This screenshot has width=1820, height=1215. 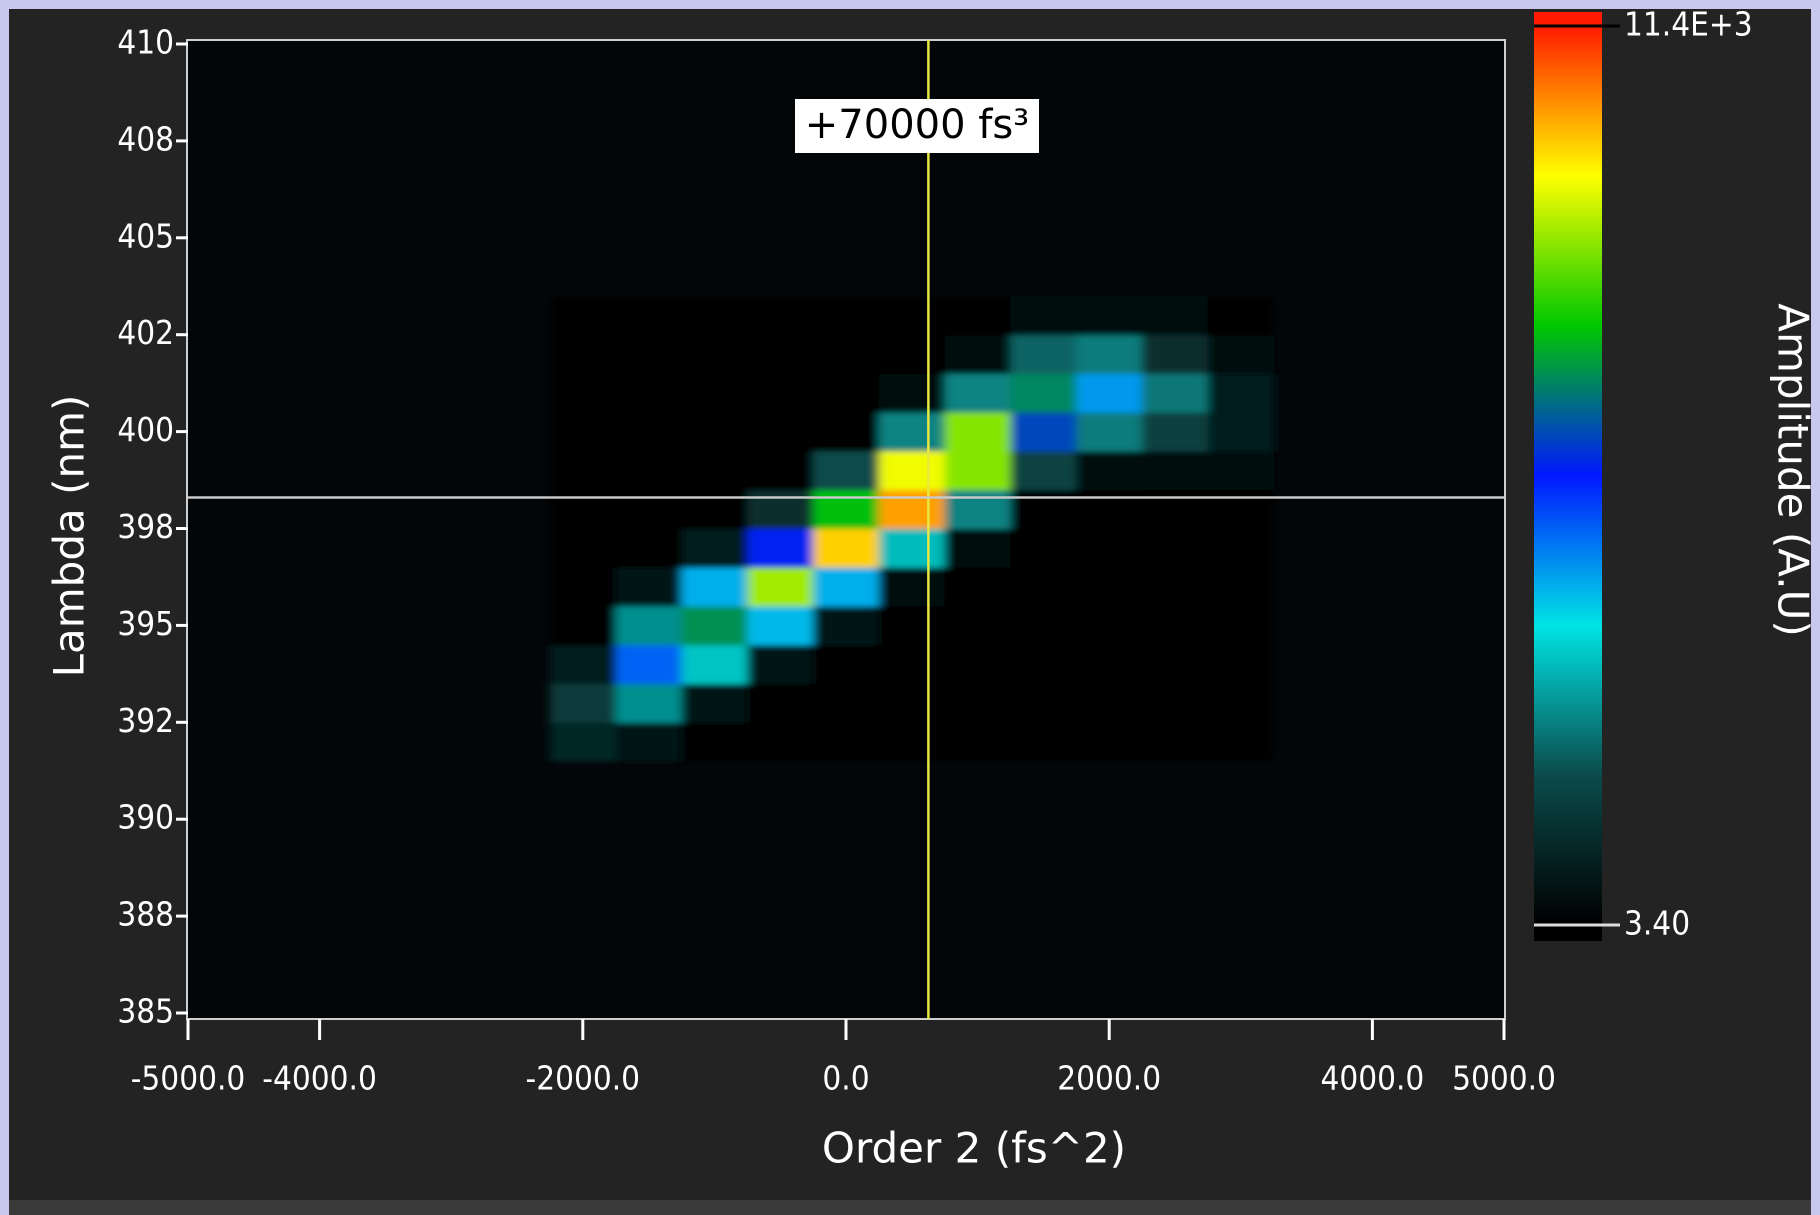 I want to click on y-tick-label: 395, so click(x=145, y=623).